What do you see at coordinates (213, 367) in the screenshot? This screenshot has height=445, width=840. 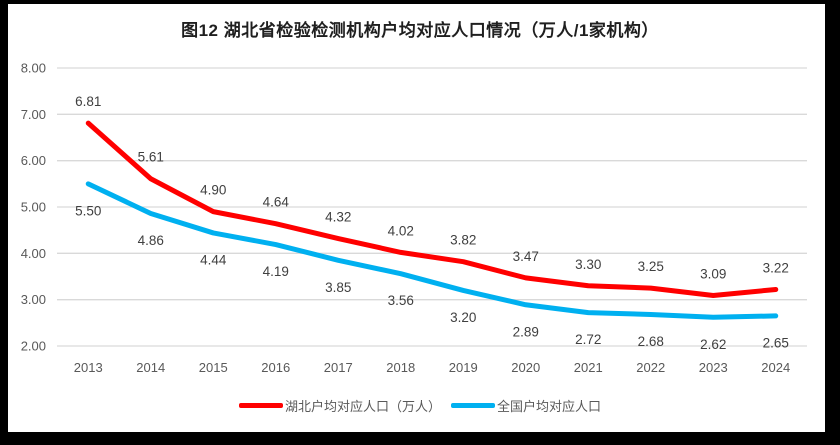 I see `x-axis-tick-label: 2015` at bounding box center [213, 367].